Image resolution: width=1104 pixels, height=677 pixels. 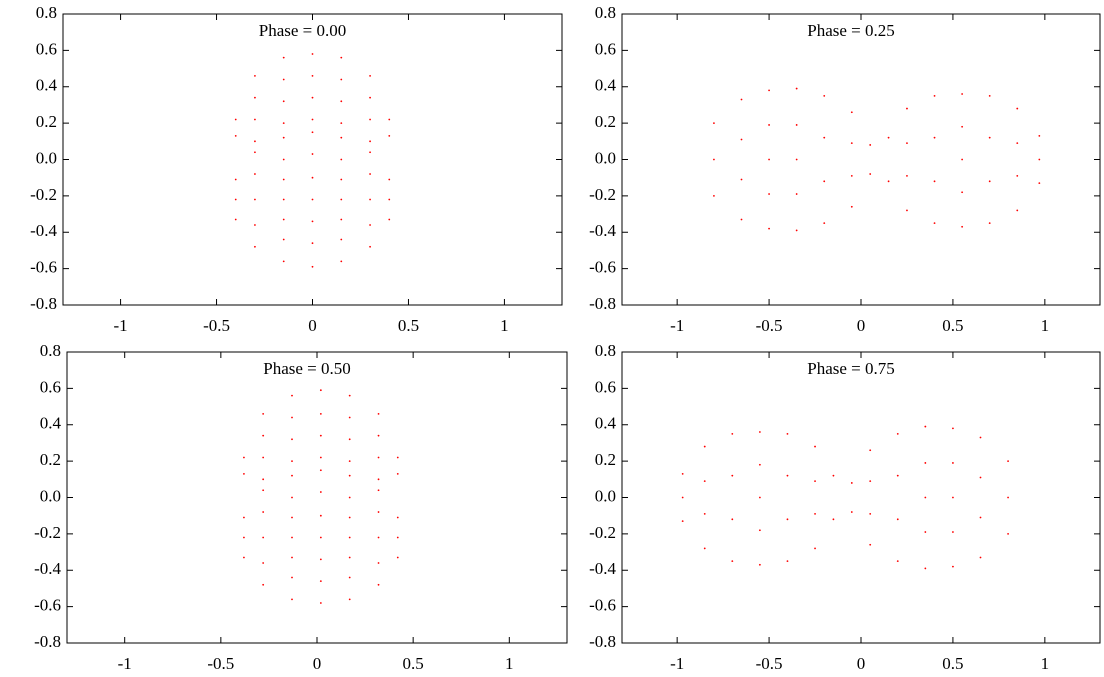 What do you see at coordinates (1045, 325) in the screenshot?
I see `x-tick-label: 1` at bounding box center [1045, 325].